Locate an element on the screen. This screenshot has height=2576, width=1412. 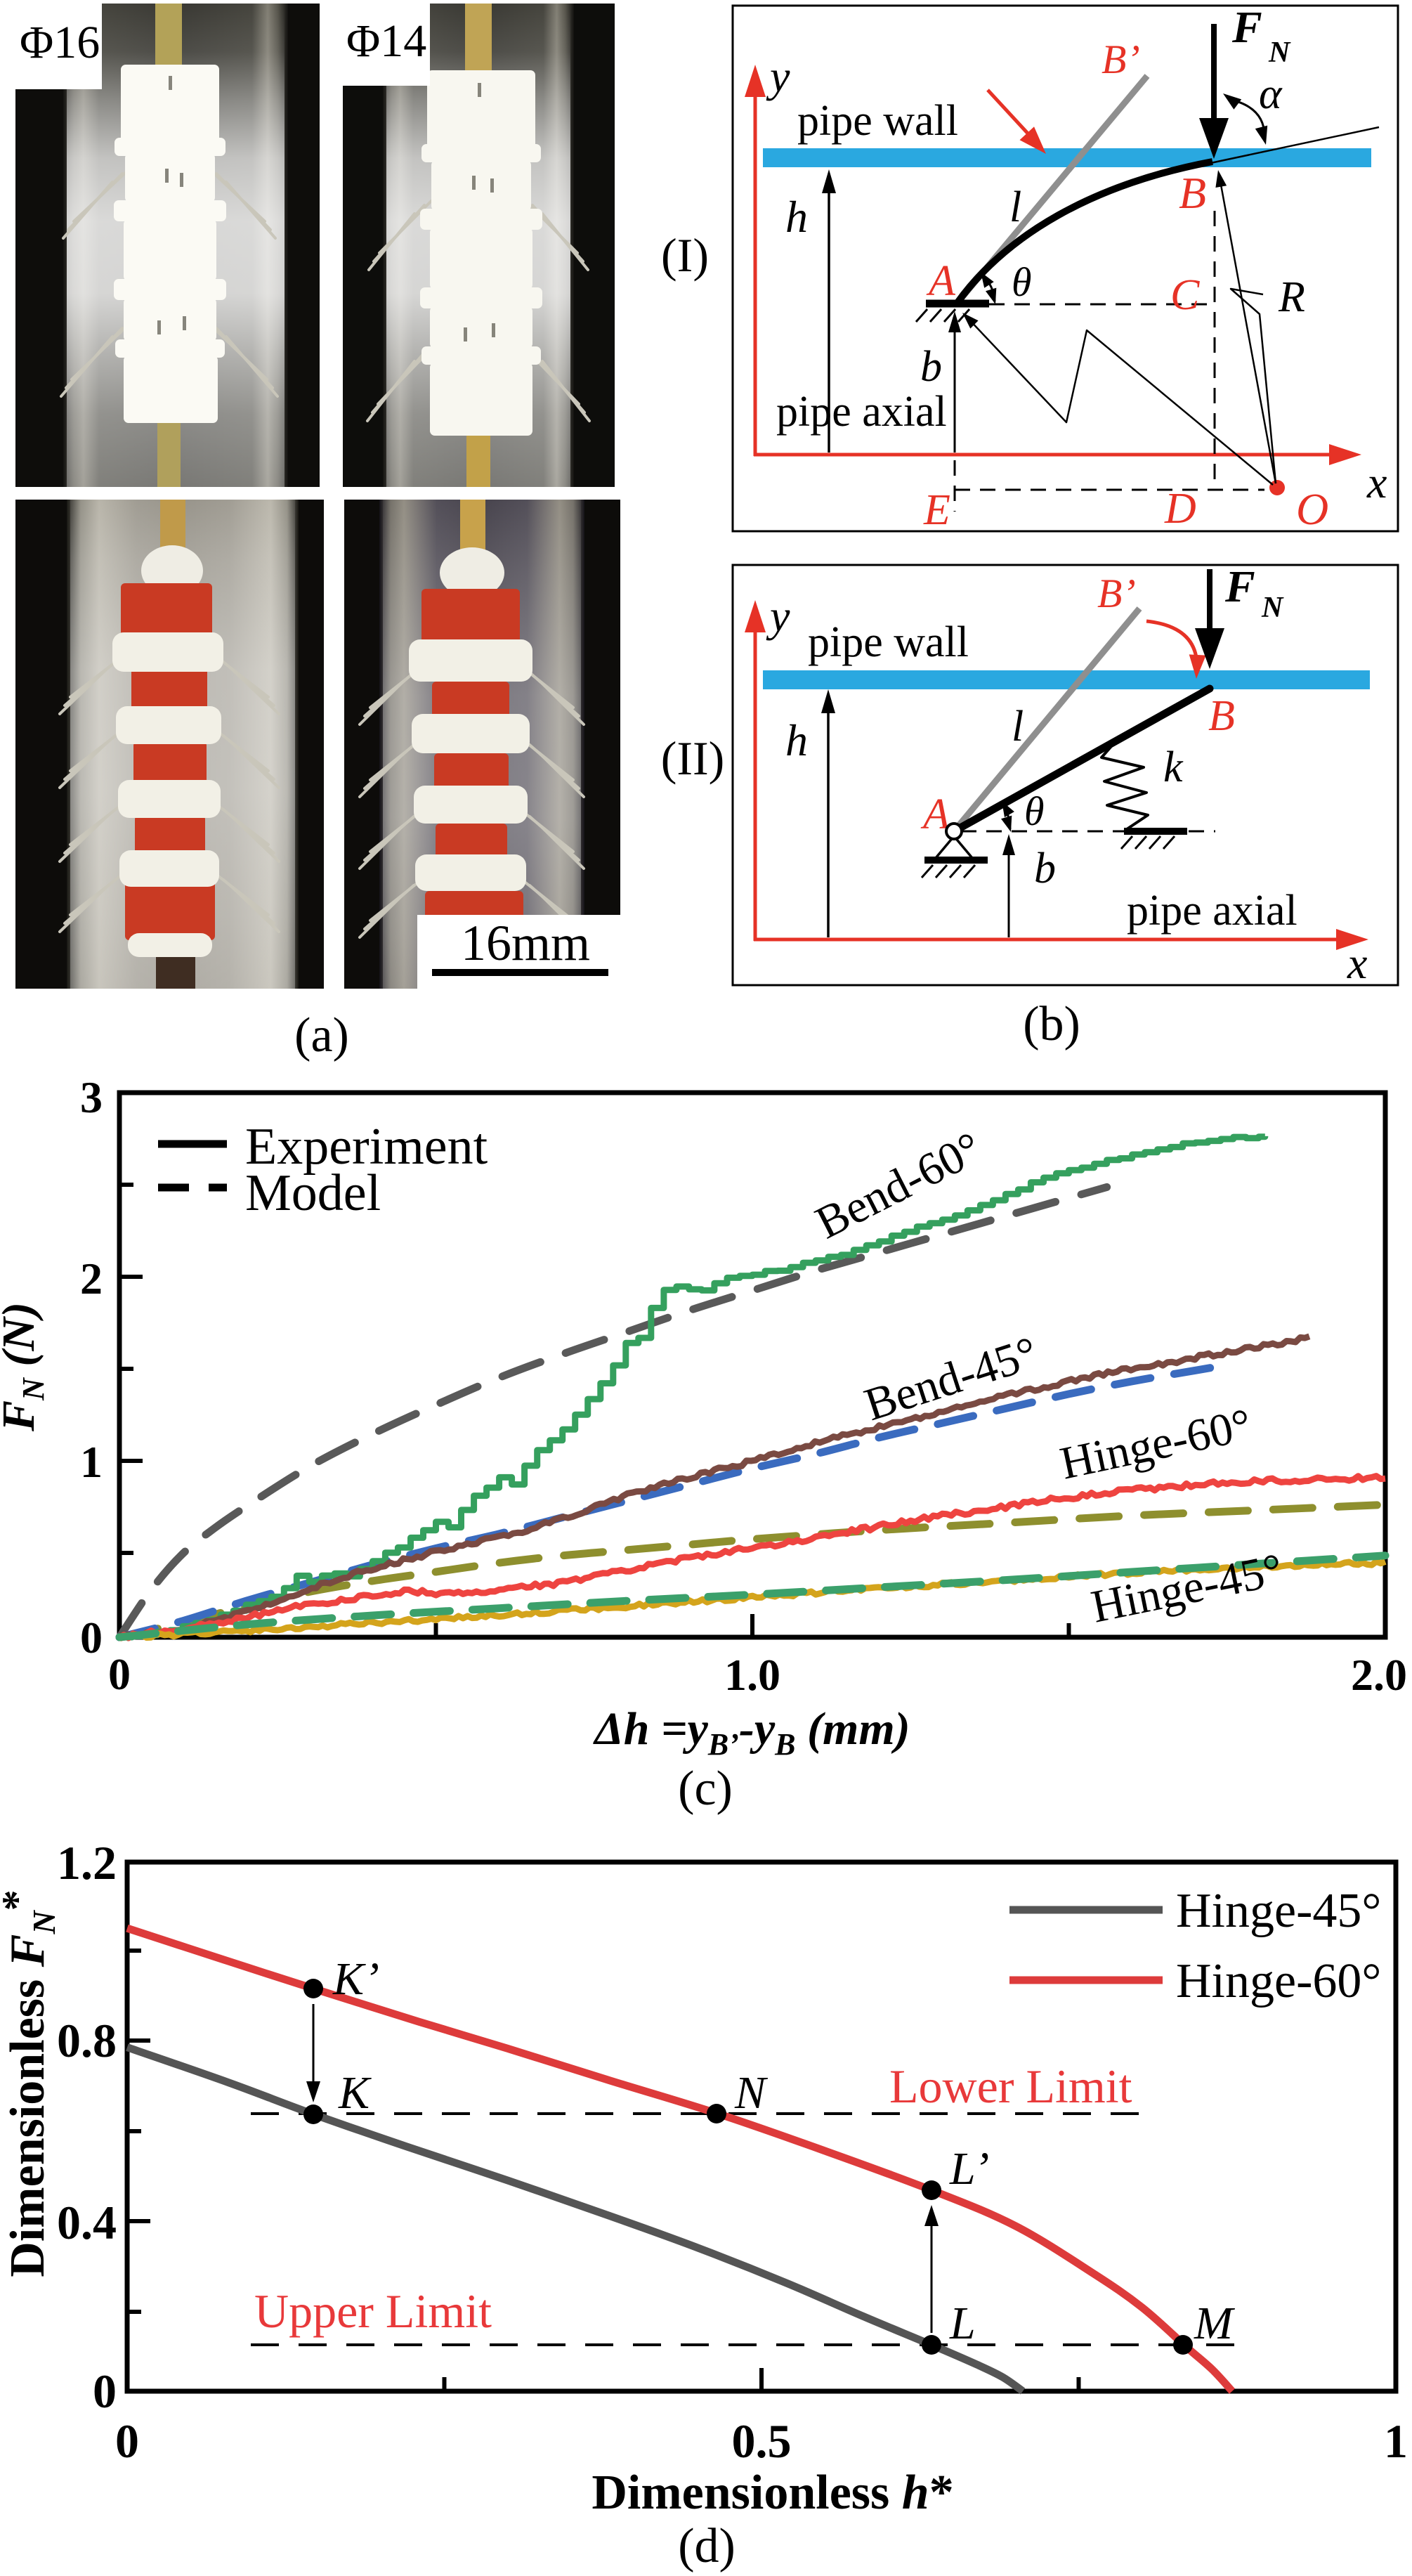
svg-text: C is located at coordinates (1185, 295).